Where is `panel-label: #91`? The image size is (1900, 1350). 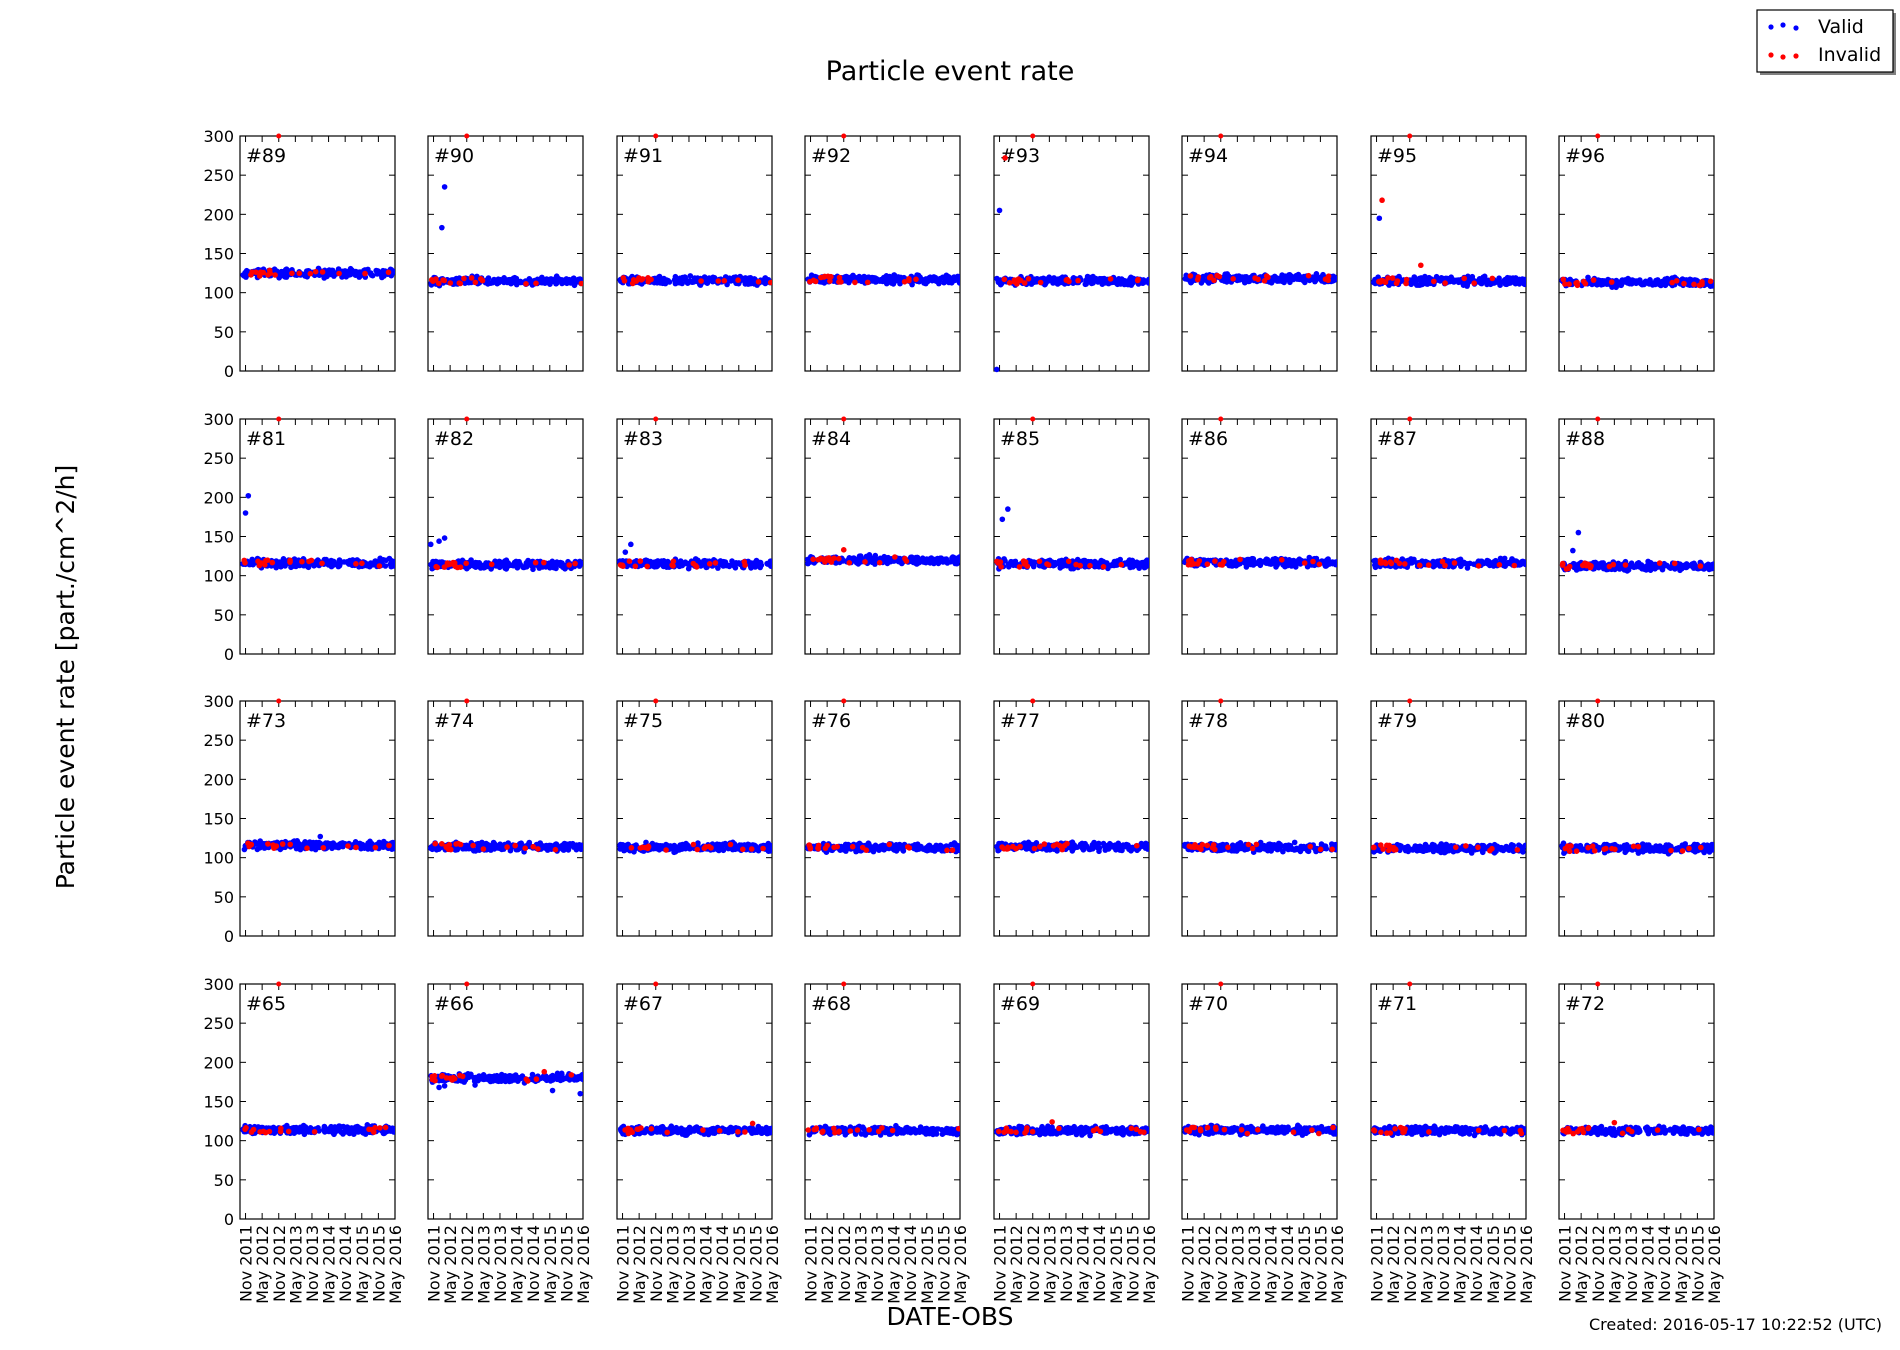
panel-label: #91 is located at coordinates (643, 156).